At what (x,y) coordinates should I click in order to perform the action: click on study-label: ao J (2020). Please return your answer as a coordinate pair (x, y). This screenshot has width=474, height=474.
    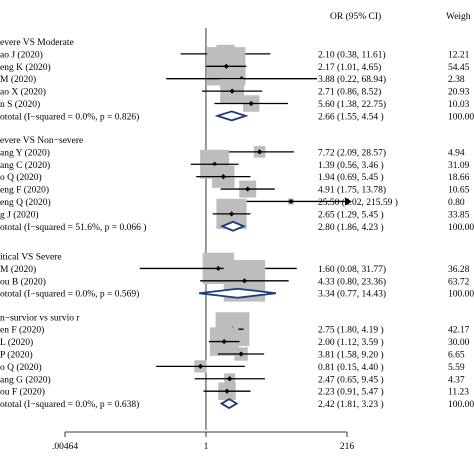
    Looking at the image, I should click on (21, 54).